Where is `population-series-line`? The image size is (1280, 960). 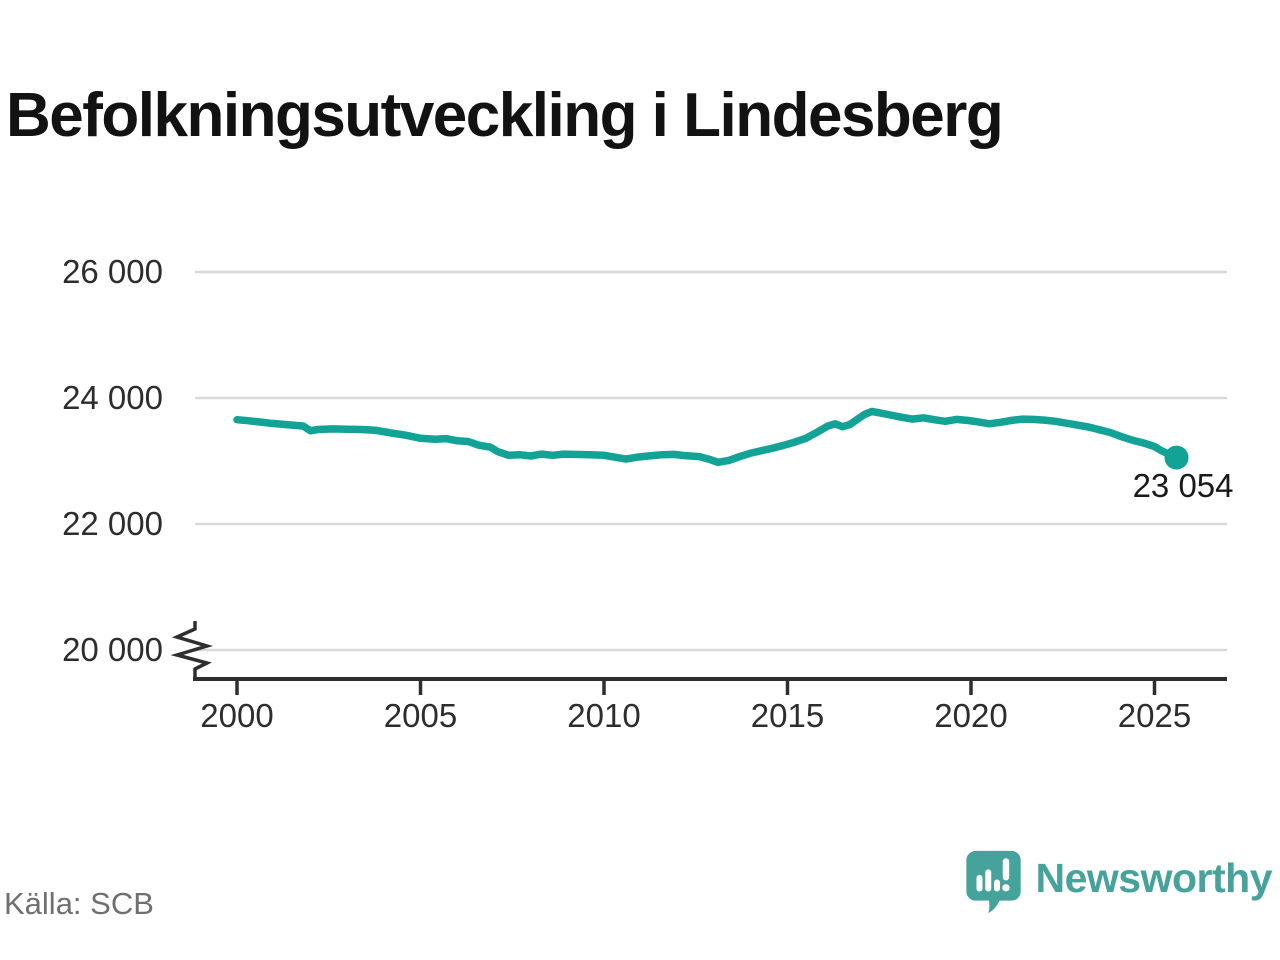 population-series-line is located at coordinates (707, 437).